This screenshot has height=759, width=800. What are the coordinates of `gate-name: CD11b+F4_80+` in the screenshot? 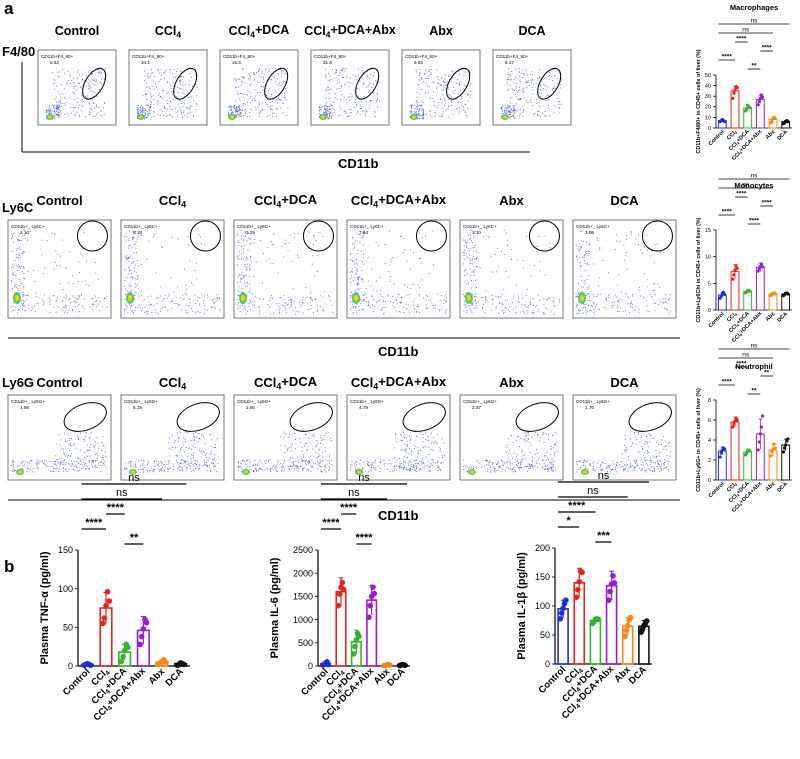 It's located at (421, 56).